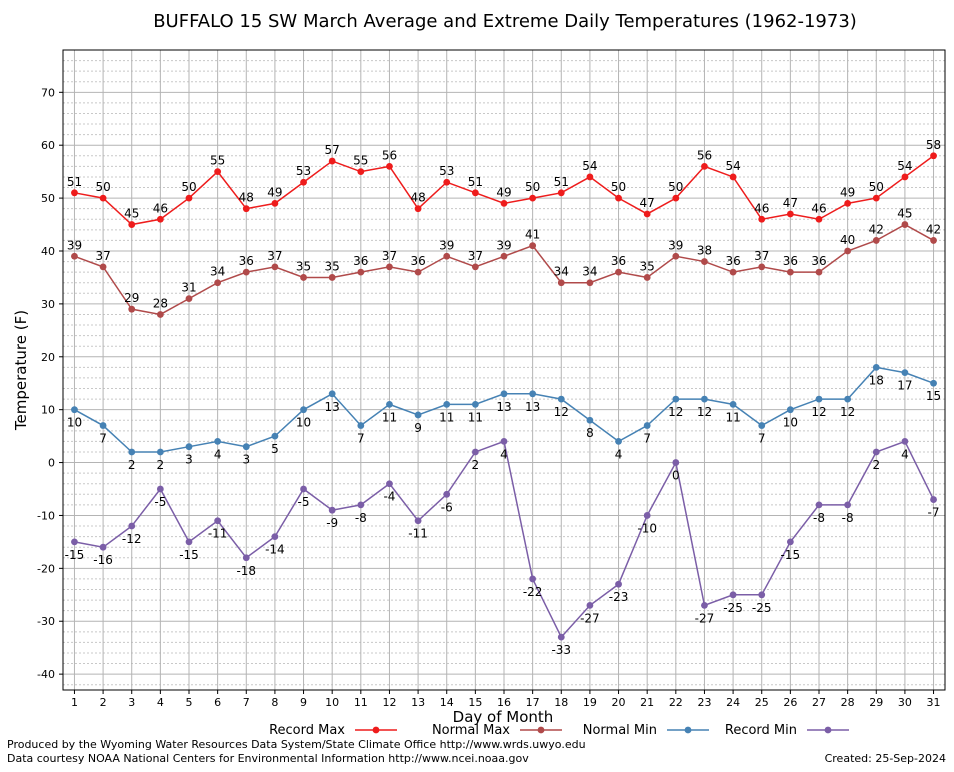 The image size is (954, 772). What do you see at coordinates (48, 92) in the screenshot?
I see `y-tick-label: 70` at bounding box center [48, 92].